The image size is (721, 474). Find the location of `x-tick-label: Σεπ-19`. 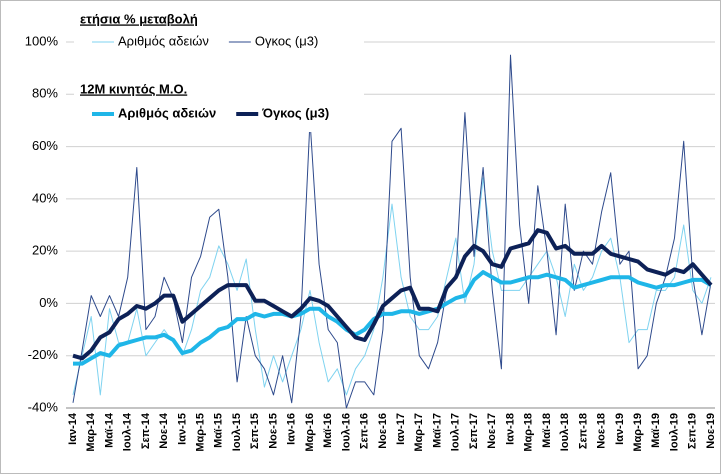

x-tick-label: Σεπ-19 is located at coordinates (693, 431).